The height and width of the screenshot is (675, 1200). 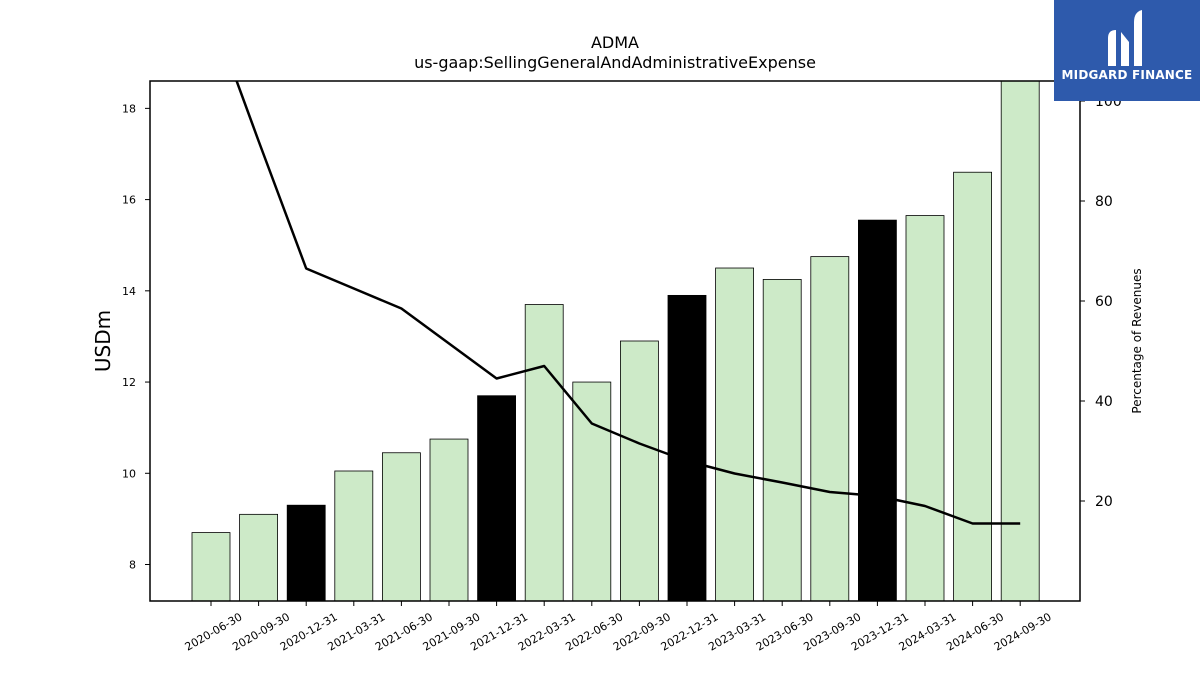 What do you see at coordinates (1104, 302) in the screenshot?
I see `y2-tick-label: 60` at bounding box center [1104, 302].